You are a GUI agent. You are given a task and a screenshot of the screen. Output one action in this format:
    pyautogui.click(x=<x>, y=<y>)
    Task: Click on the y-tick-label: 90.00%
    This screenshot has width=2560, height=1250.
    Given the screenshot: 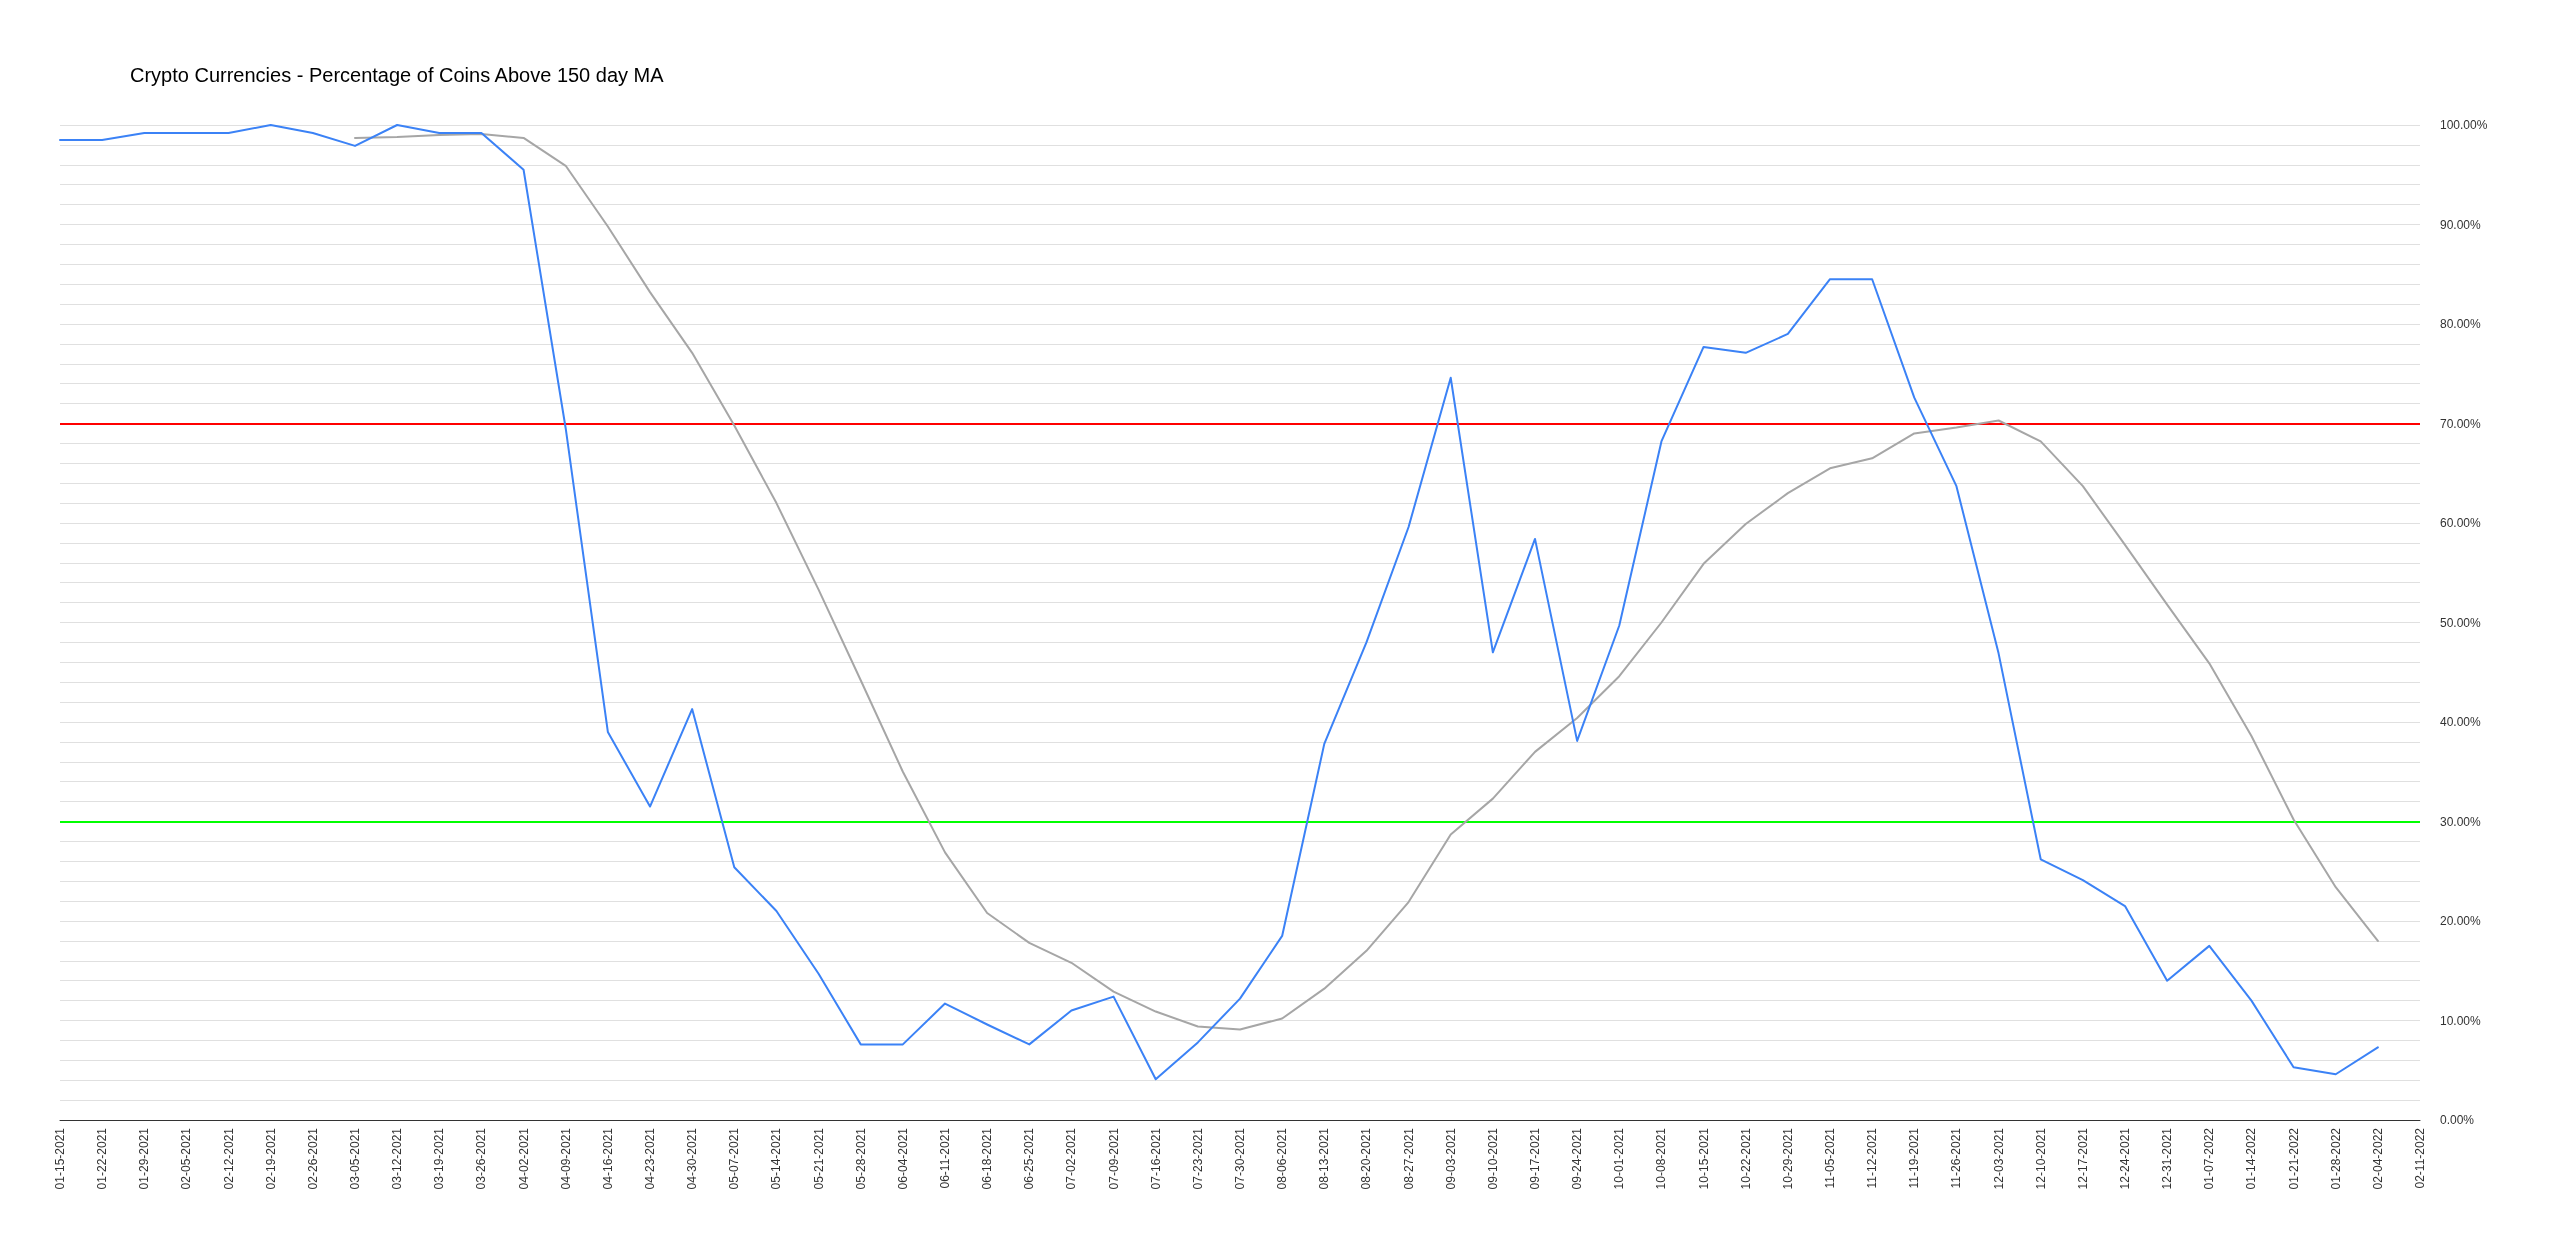 What is the action you would take?
    pyautogui.click(x=2461, y=224)
    